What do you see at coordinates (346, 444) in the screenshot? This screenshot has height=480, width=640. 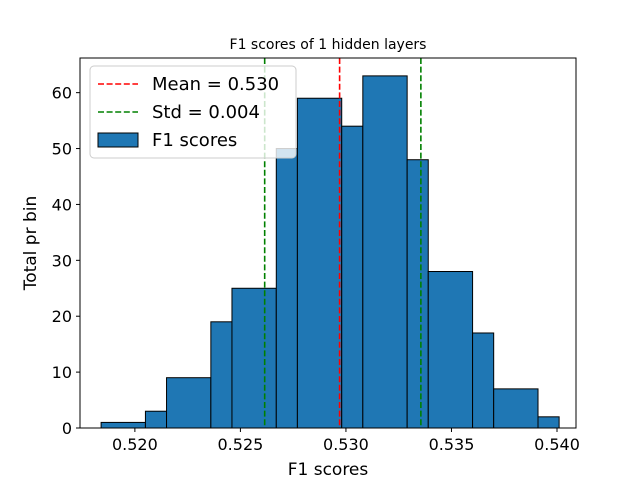 I see `x-tick-label-2: 0.530` at bounding box center [346, 444].